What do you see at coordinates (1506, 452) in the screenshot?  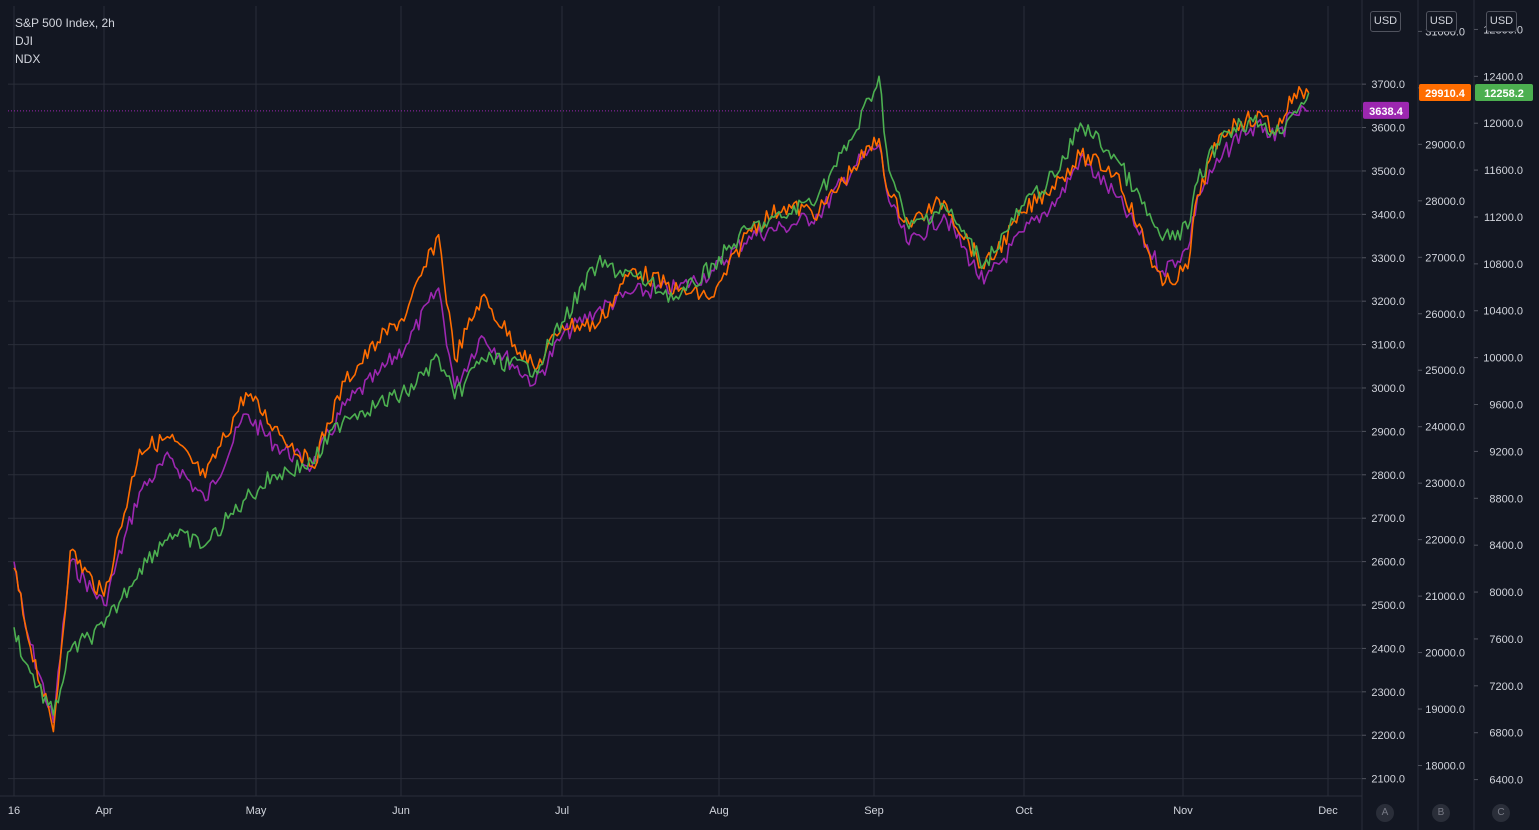 I see `y-tick-label: 9200.0` at bounding box center [1506, 452].